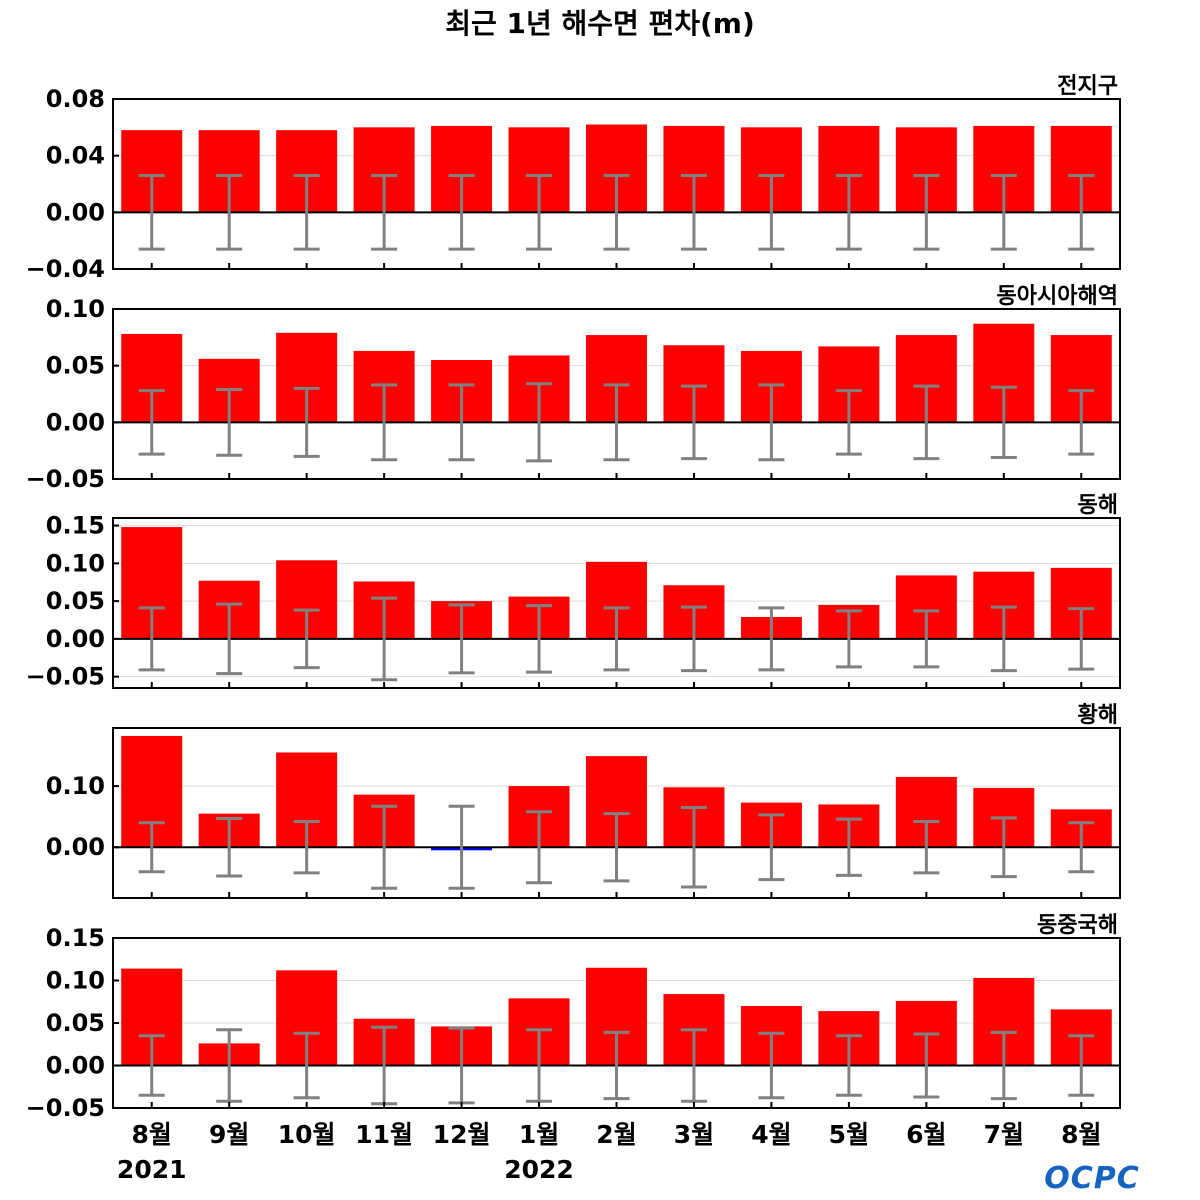  Describe the element at coordinates (539, 1169) in the screenshot. I see `year-label: 2022` at that location.